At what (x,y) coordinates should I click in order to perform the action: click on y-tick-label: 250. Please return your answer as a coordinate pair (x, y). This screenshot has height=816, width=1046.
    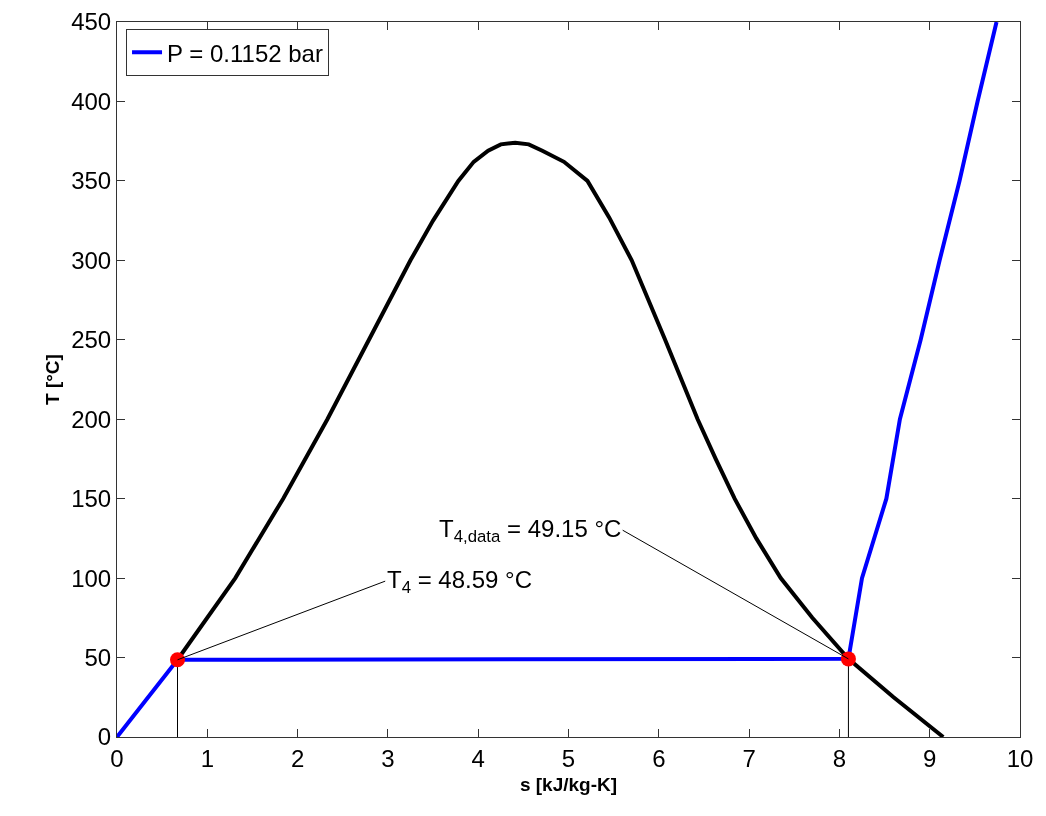
    Looking at the image, I should click on (91, 340).